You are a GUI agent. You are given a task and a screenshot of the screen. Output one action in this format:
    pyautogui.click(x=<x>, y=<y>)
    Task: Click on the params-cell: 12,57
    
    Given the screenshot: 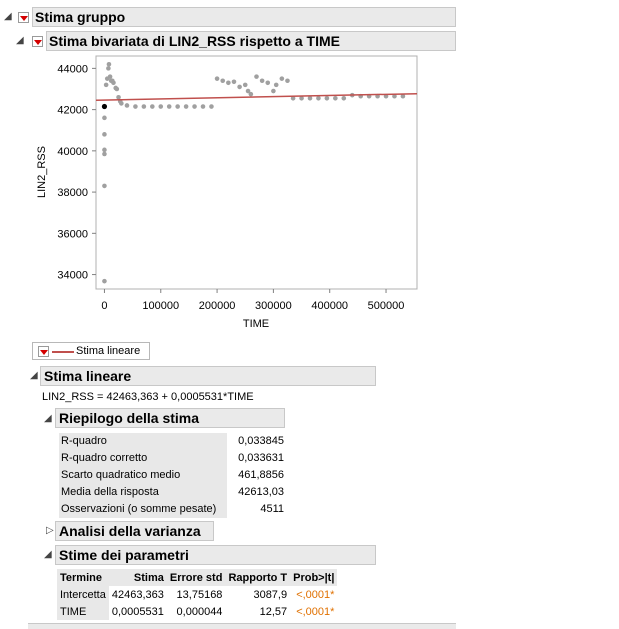 What is the action you would take?
    pyautogui.click(x=273, y=611)
    